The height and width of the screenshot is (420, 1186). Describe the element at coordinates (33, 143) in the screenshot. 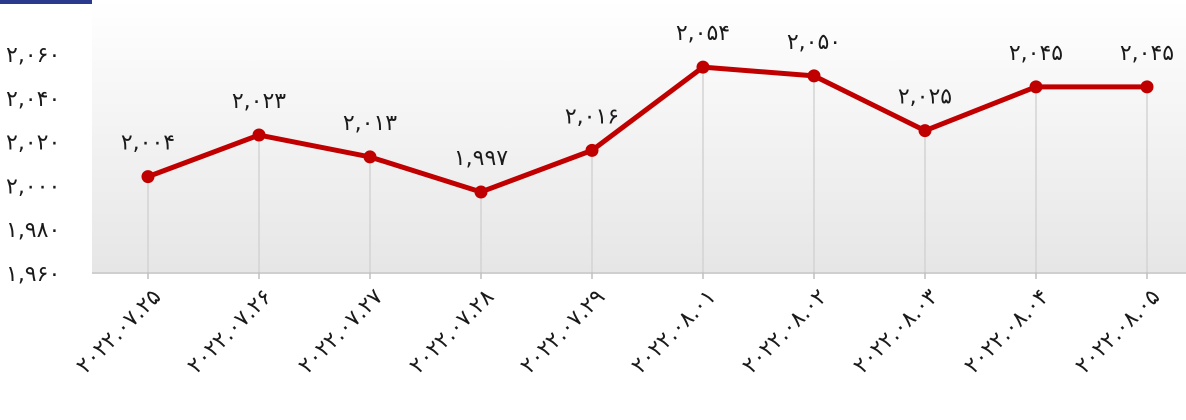

I see `y-tick-label: ۲,۰۲۰` at that location.